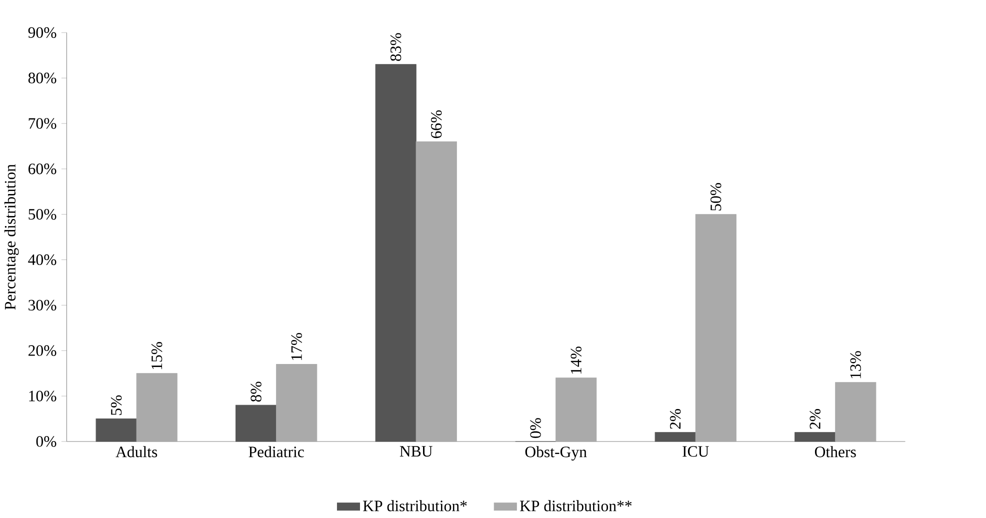 This screenshot has height=518, width=986. What do you see at coordinates (296, 346) in the screenshot?
I see `data-label: 17%` at bounding box center [296, 346].